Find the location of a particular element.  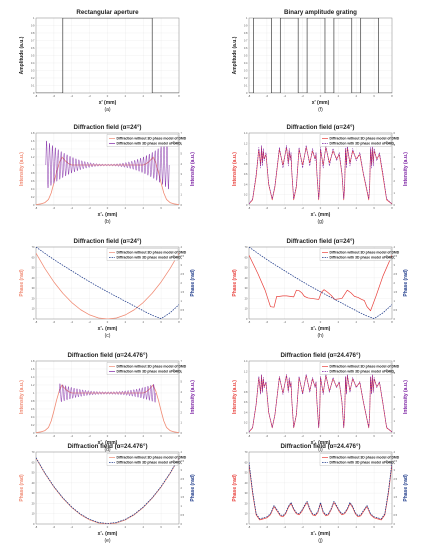

micromirror-icon is located at coordinates (174, 256).